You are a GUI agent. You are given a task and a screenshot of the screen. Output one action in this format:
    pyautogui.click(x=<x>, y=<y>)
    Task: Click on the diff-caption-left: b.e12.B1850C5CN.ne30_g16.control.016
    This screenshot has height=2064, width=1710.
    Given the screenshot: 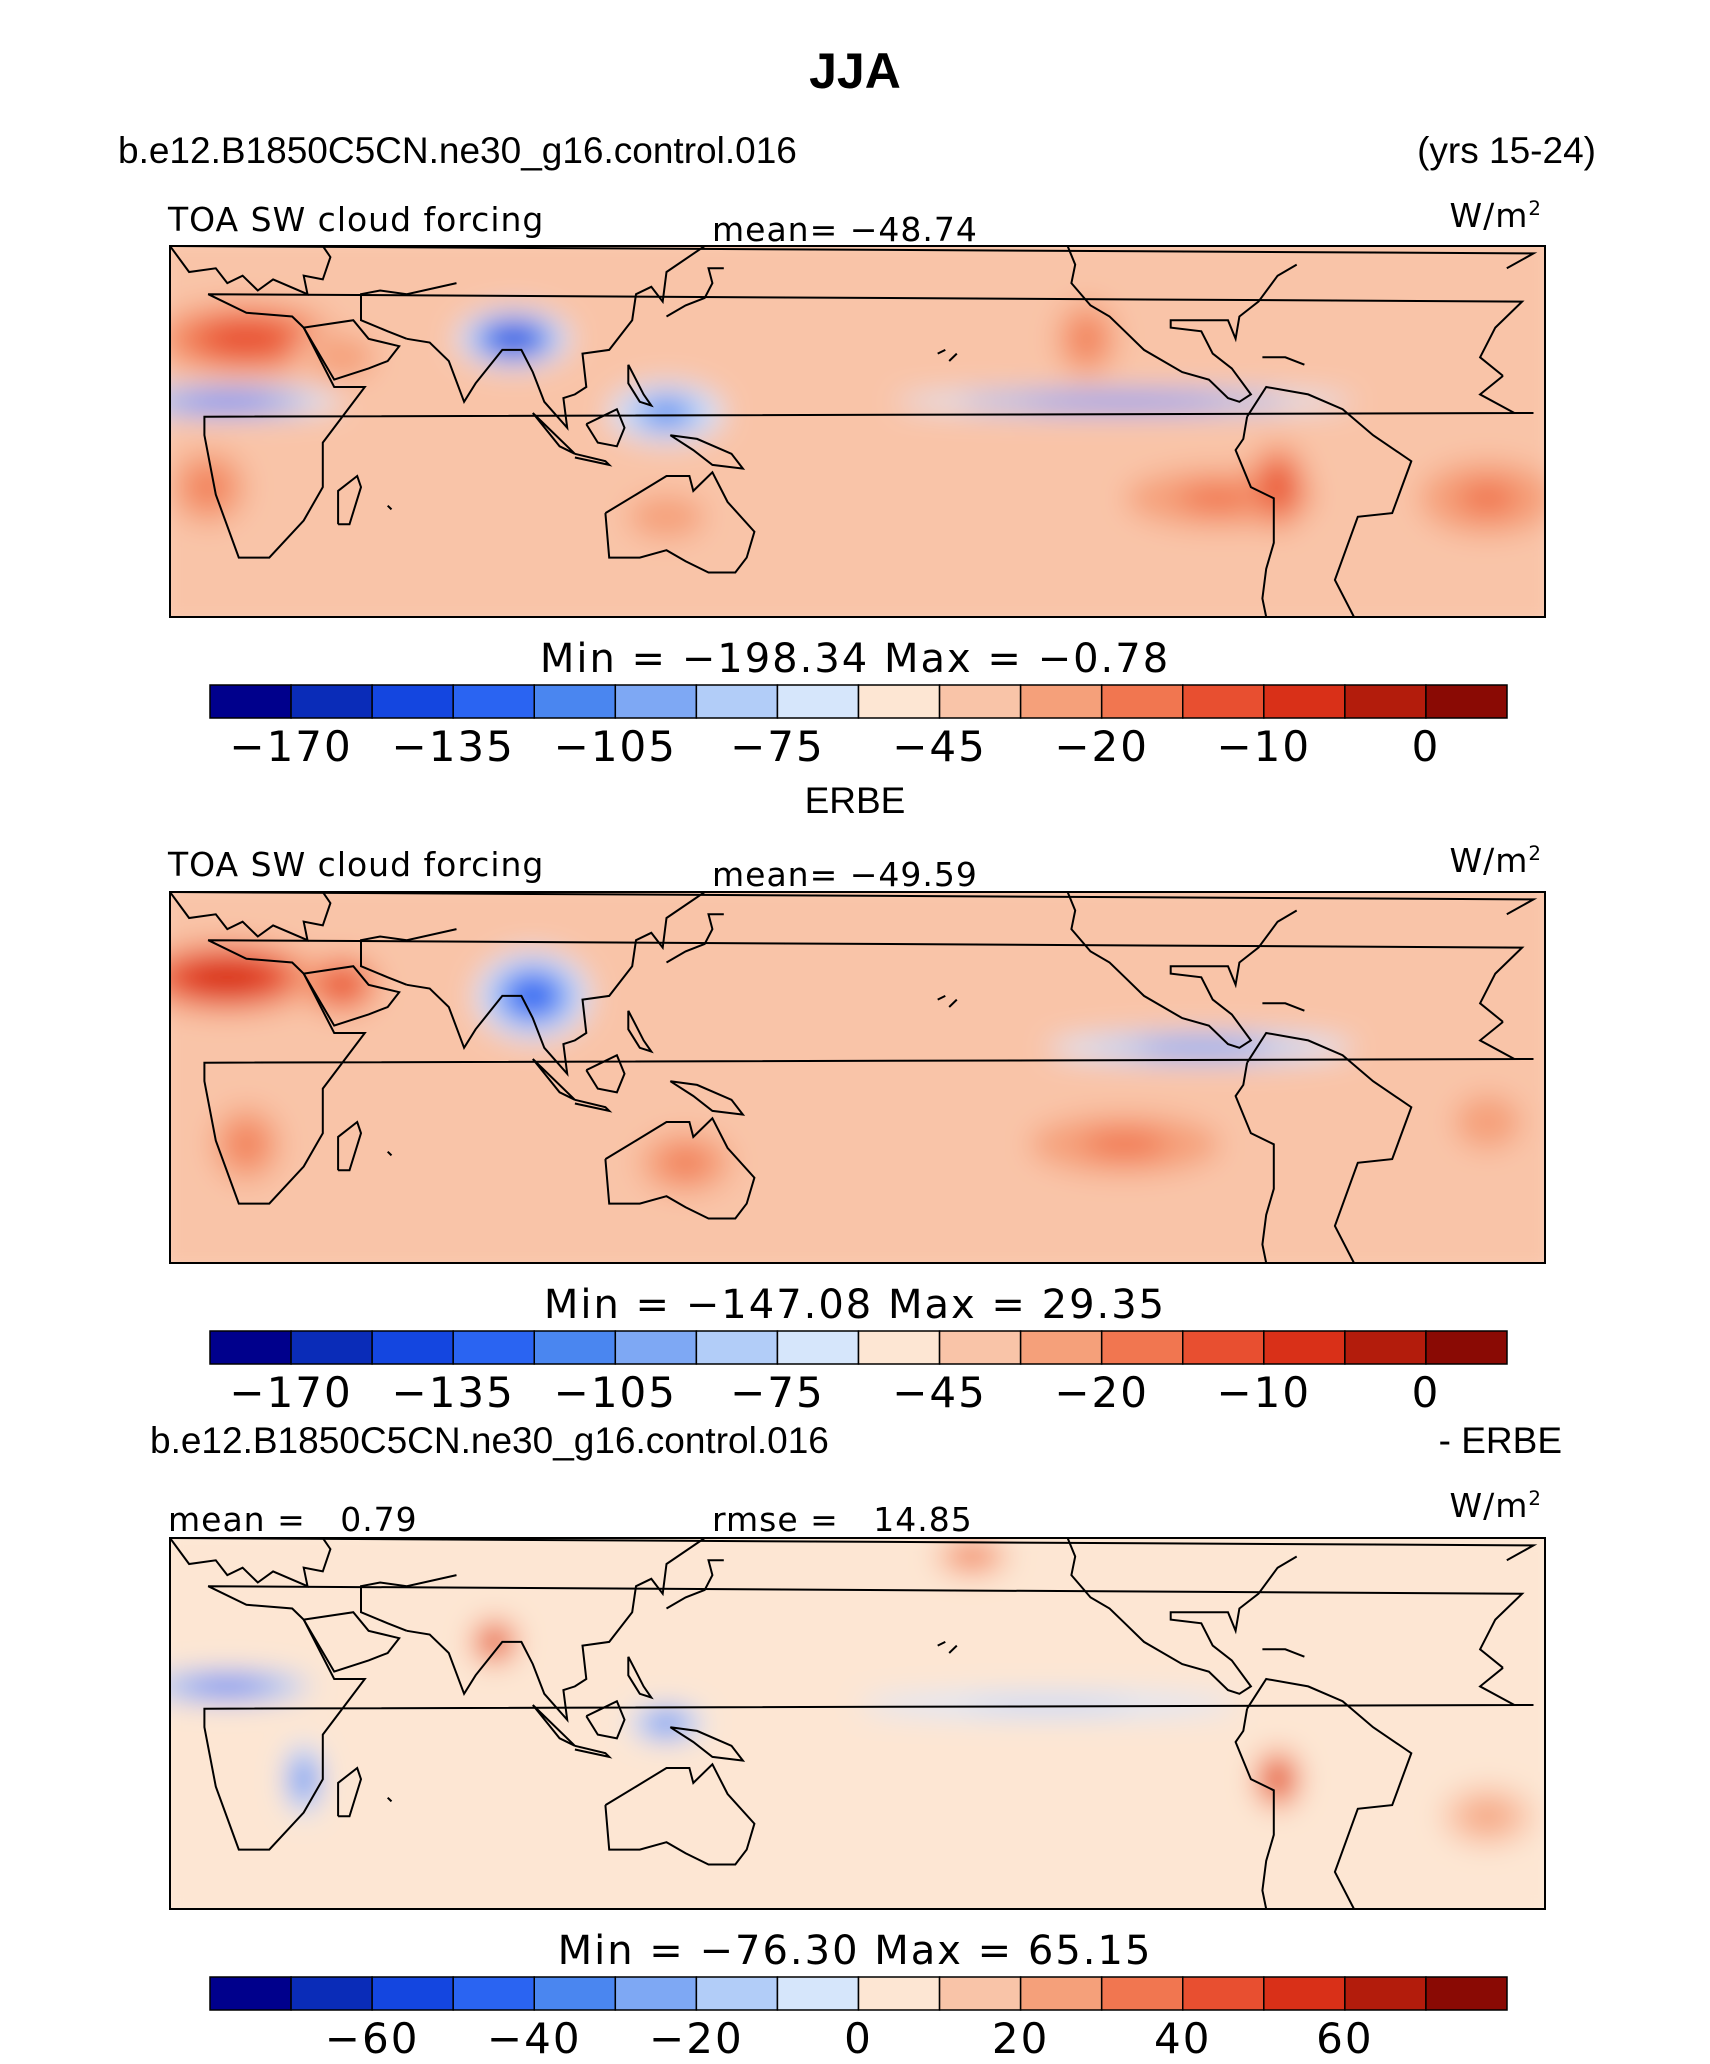 What is the action you would take?
    pyautogui.click(x=489, y=1440)
    